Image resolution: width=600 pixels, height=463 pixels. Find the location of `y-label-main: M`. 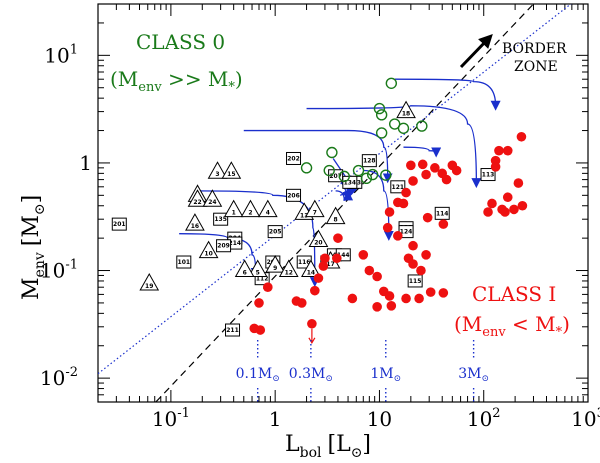

y-label-main: M is located at coordinates (31, 288).